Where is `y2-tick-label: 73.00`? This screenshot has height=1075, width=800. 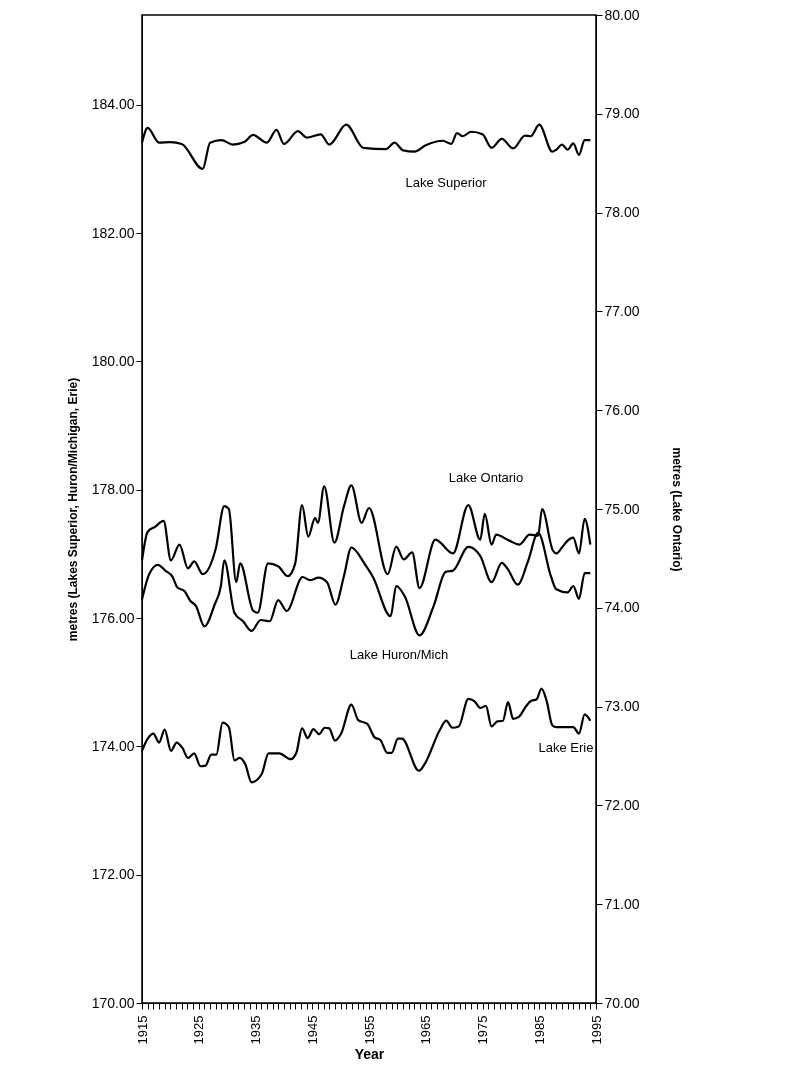 y2-tick-label: 73.00 is located at coordinates (622, 706).